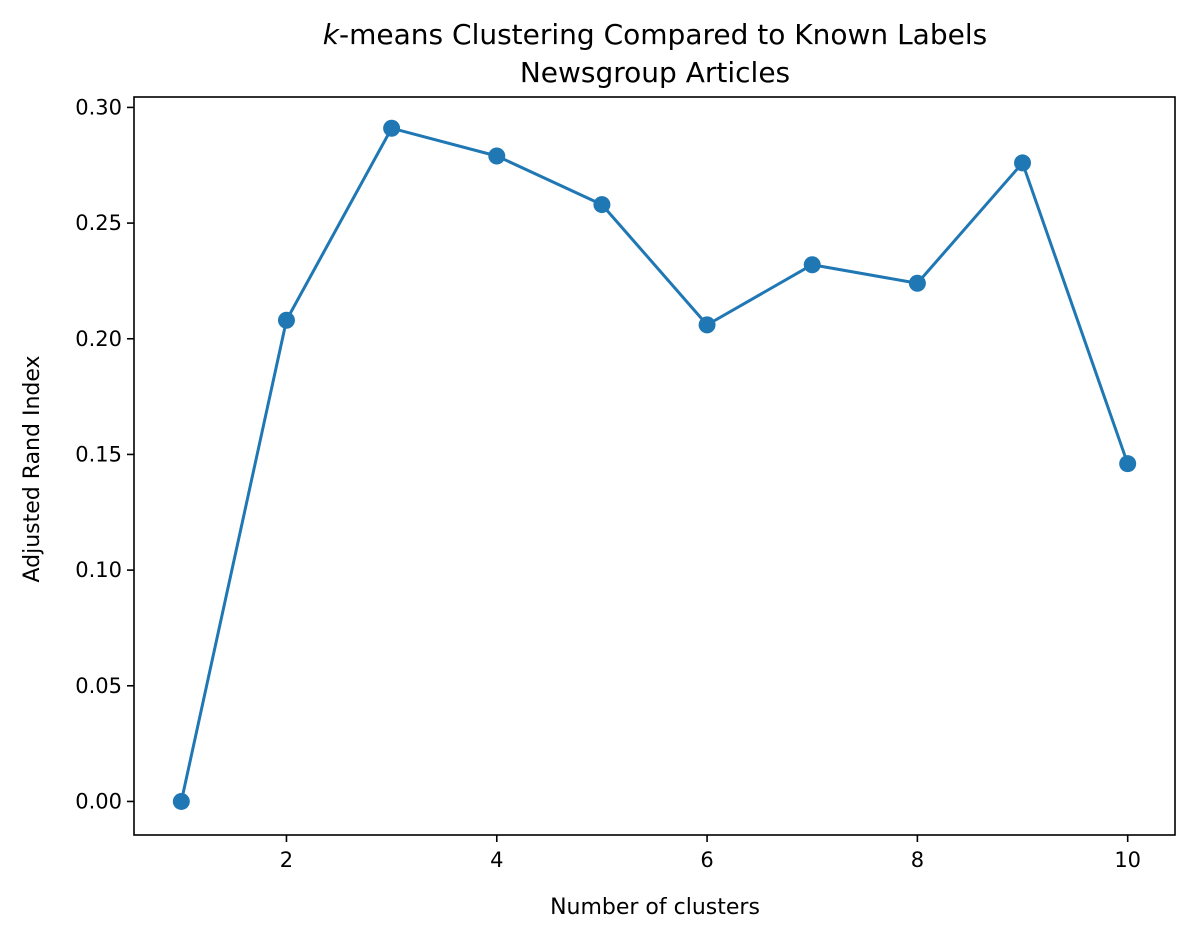 The height and width of the screenshot is (938, 1194). What do you see at coordinates (98, 107) in the screenshot?
I see `y-tick-label: 0.30` at bounding box center [98, 107].